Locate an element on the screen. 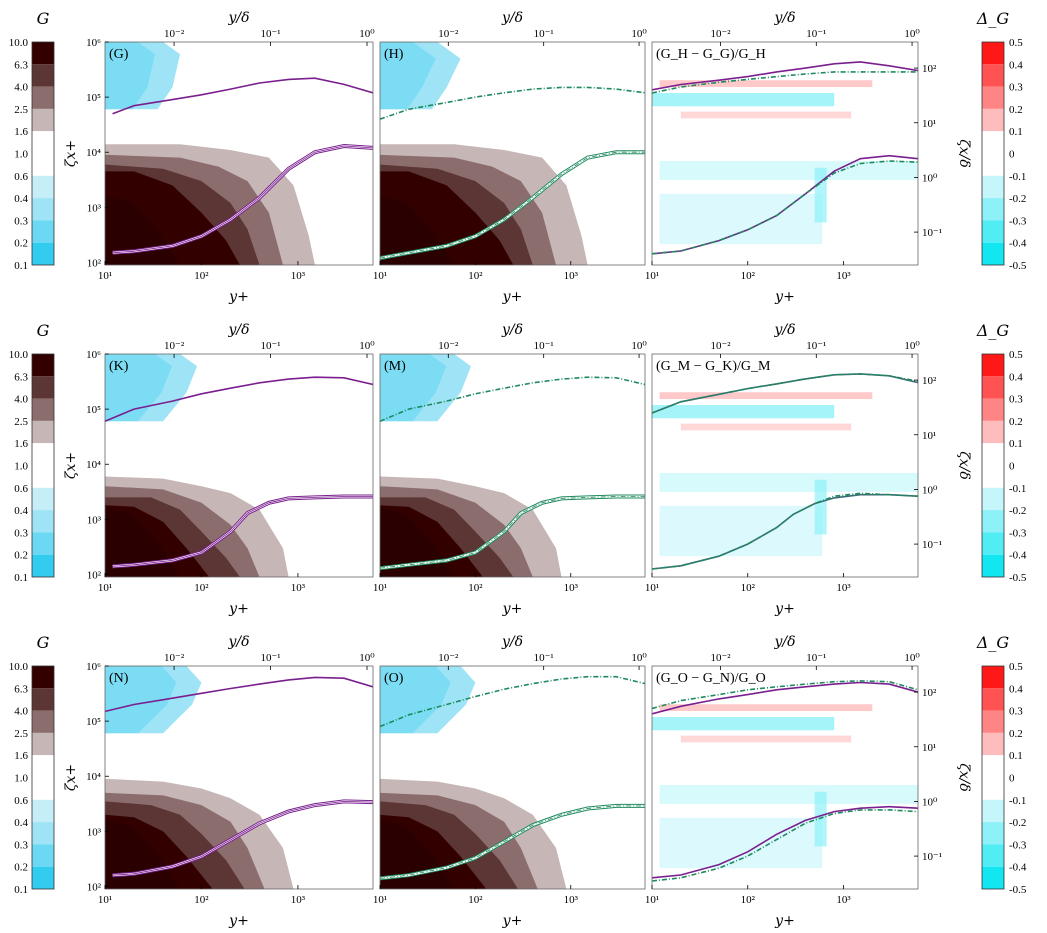  y2-tick-label: 10⁰ is located at coordinates (930, 178).